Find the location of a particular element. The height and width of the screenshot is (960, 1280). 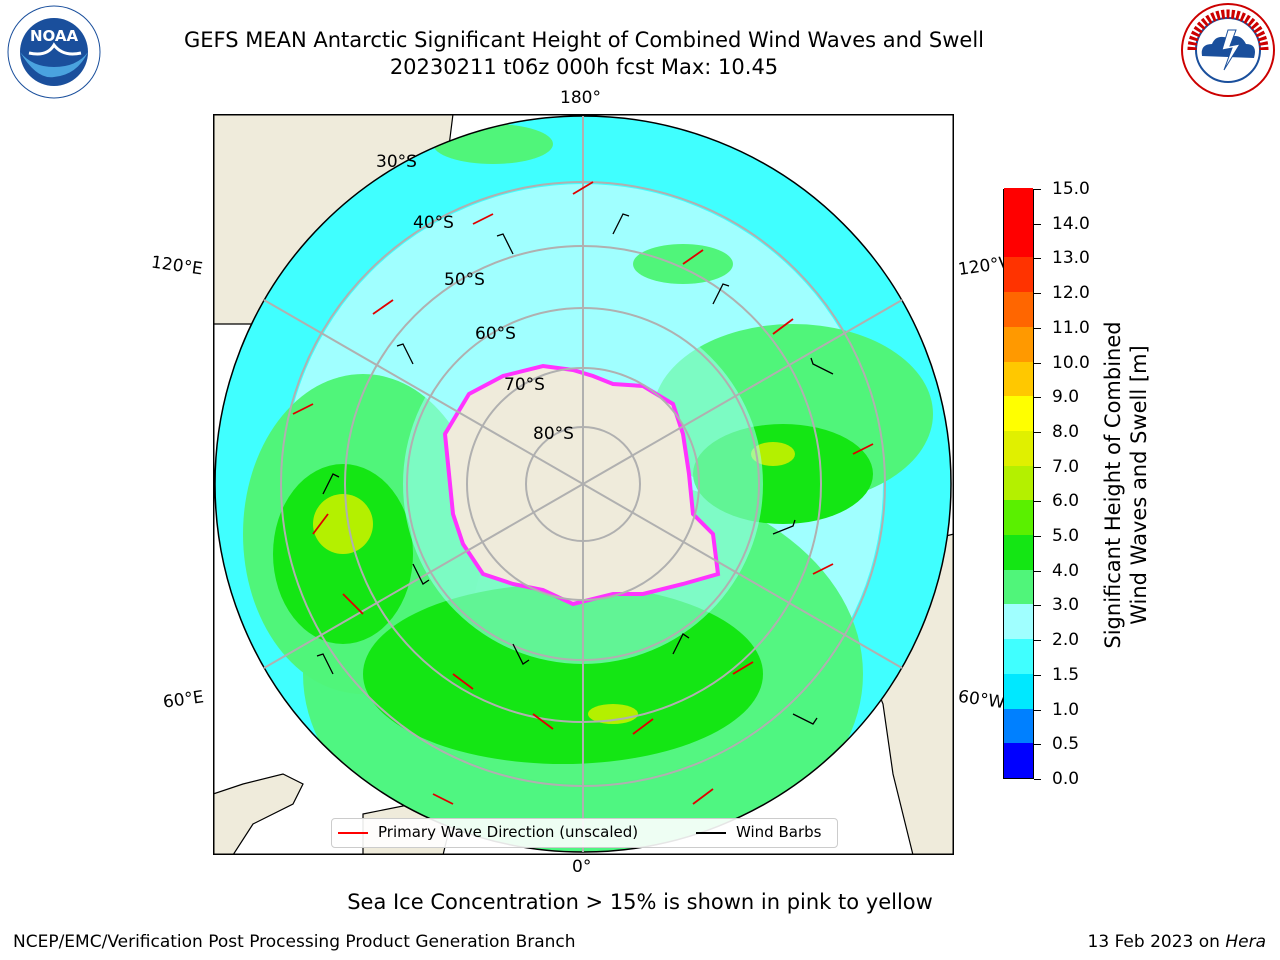

chart-subtitle-run-info: 20230211 t06z 000h fcst Max: 10.45 is located at coordinates (584, 67).